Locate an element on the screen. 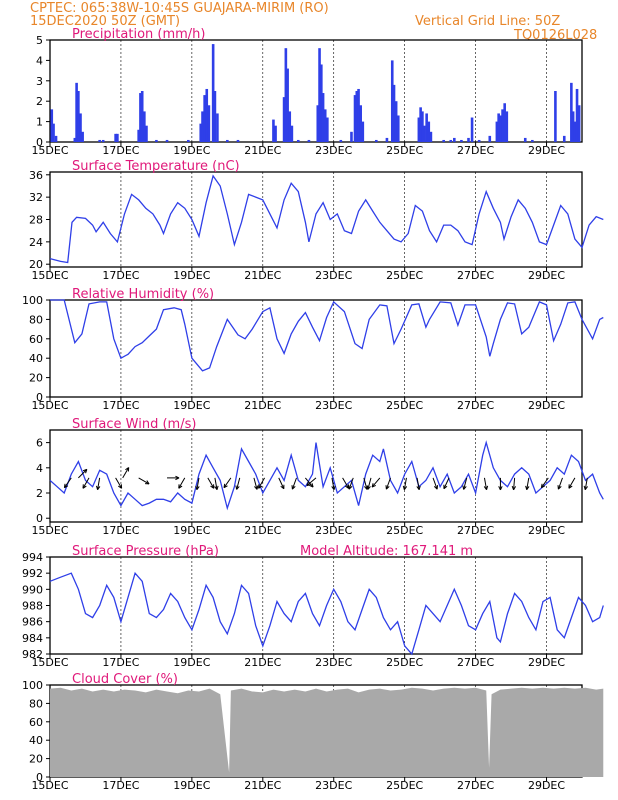 This screenshot has height=800, width=618. y-tick-label: 32 is located at coordinates (36, 197).